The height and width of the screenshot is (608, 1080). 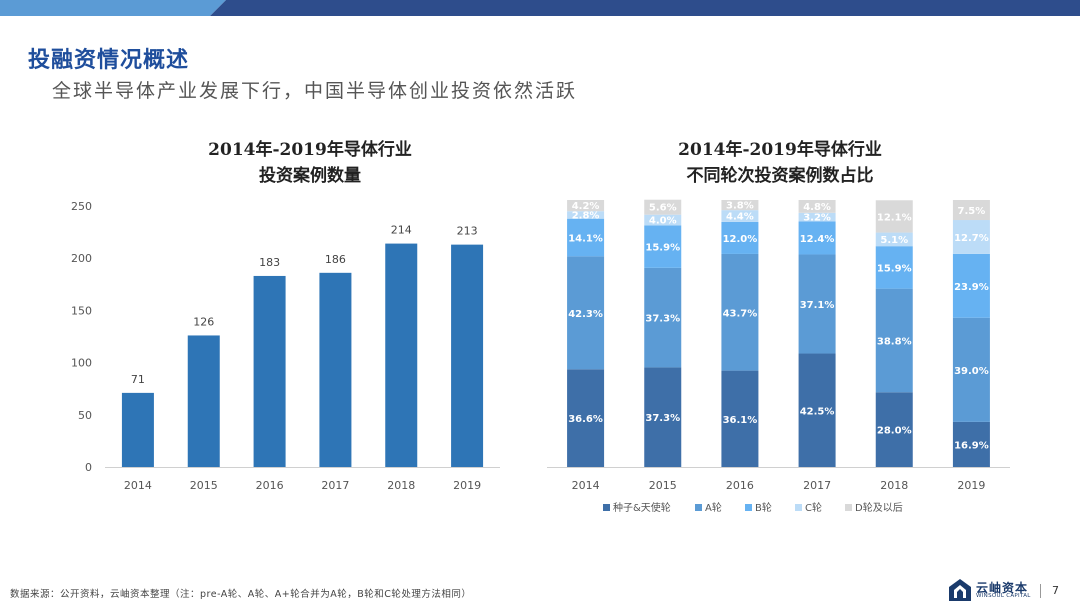 What do you see at coordinates (780, 176) in the screenshot?
I see `right-chart-title-line2: 不同轮次投资案例数占比` at bounding box center [780, 176].